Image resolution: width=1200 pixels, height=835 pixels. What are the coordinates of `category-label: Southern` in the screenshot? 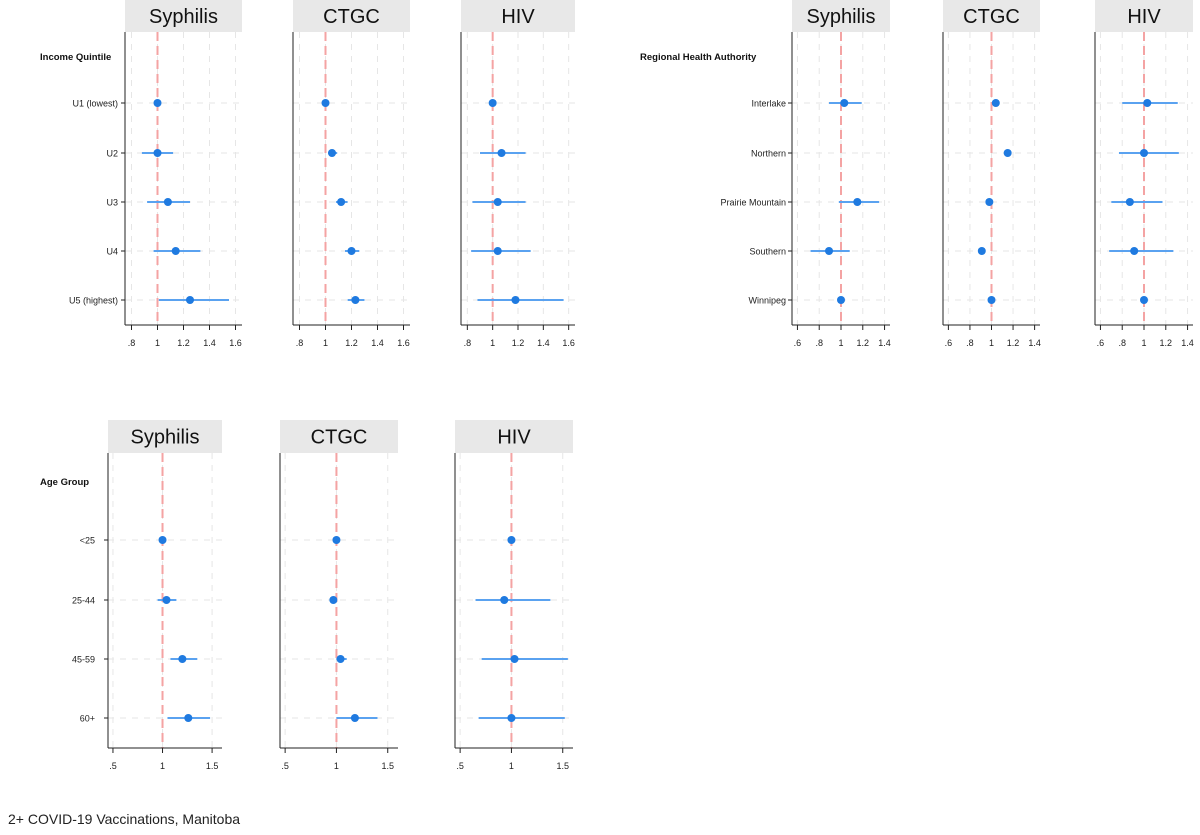 It's located at (767, 252).